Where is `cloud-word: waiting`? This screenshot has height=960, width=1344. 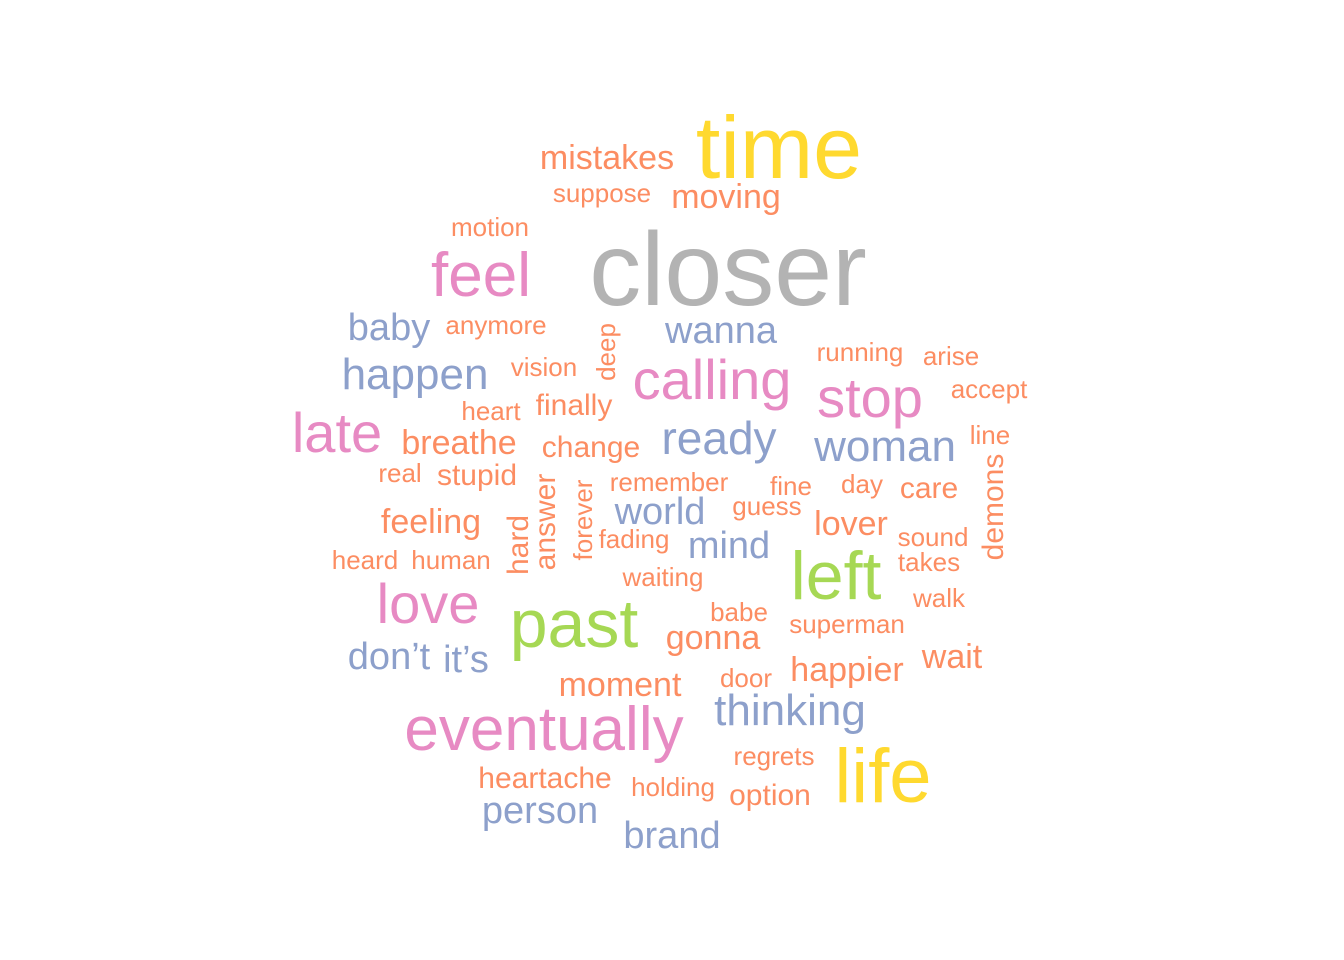 cloud-word: waiting is located at coordinates (663, 577).